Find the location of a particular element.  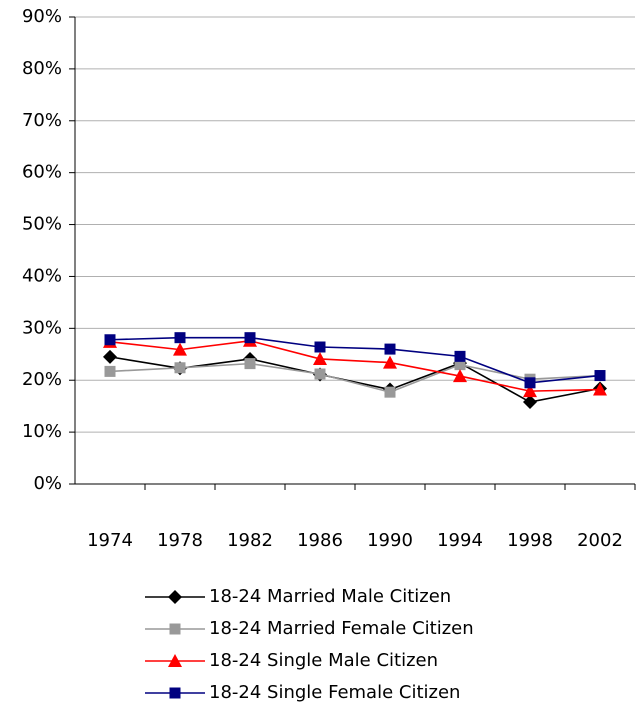

y-tick-label: 80% is located at coordinates (42, 68).